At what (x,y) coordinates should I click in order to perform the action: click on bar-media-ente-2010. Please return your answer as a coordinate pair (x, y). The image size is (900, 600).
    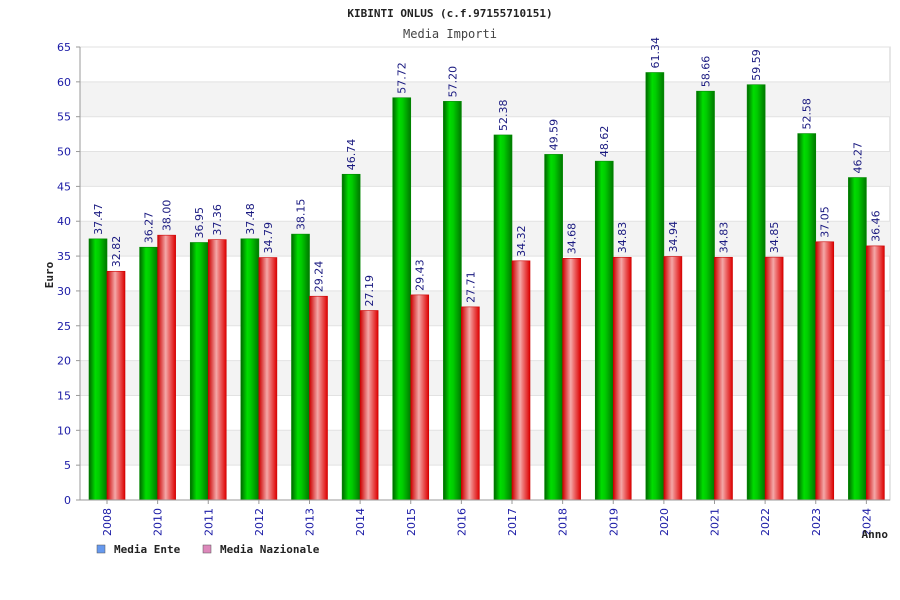
    Looking at the image, I should click on (148, 373).